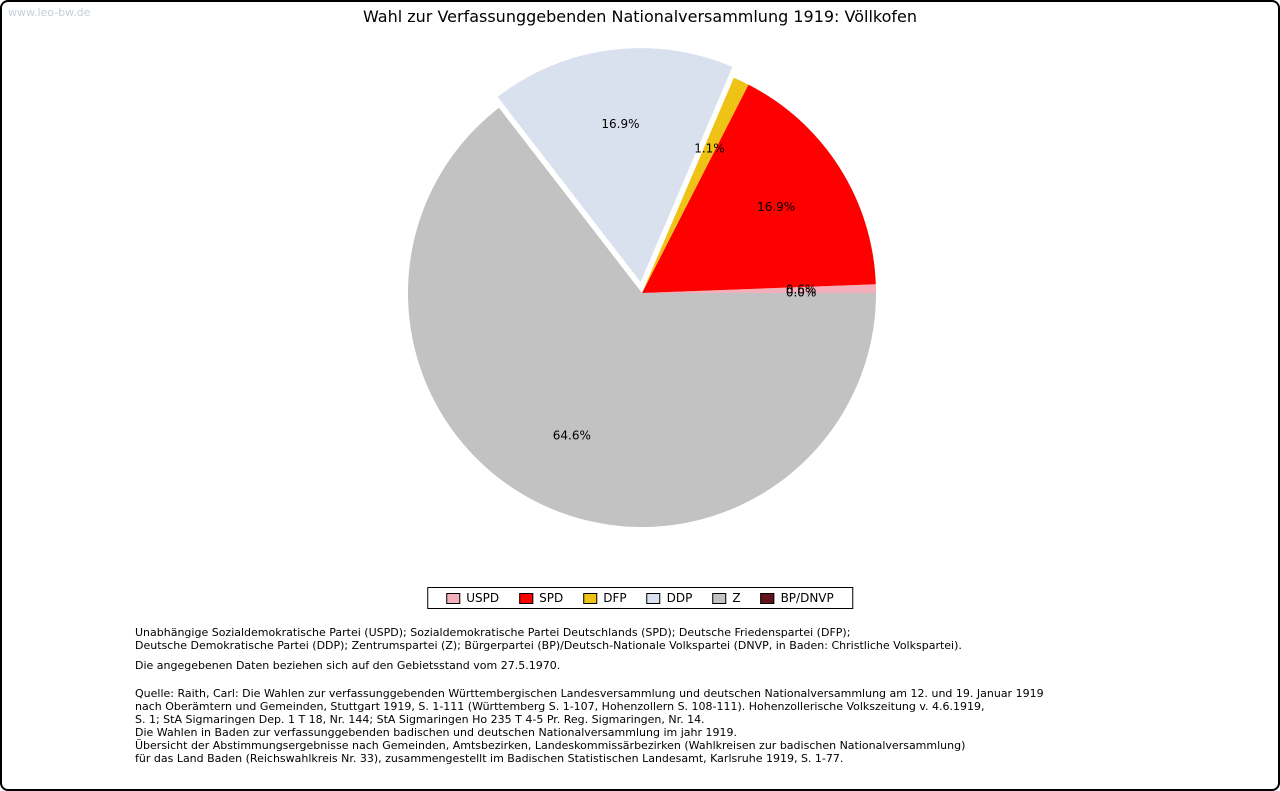 The width and height of the screenshot is (1280, 791). What do you see at coordinates (759, 188) in the screenshot?
I see `pie-slice-spd` at bounding box center [759, 188].